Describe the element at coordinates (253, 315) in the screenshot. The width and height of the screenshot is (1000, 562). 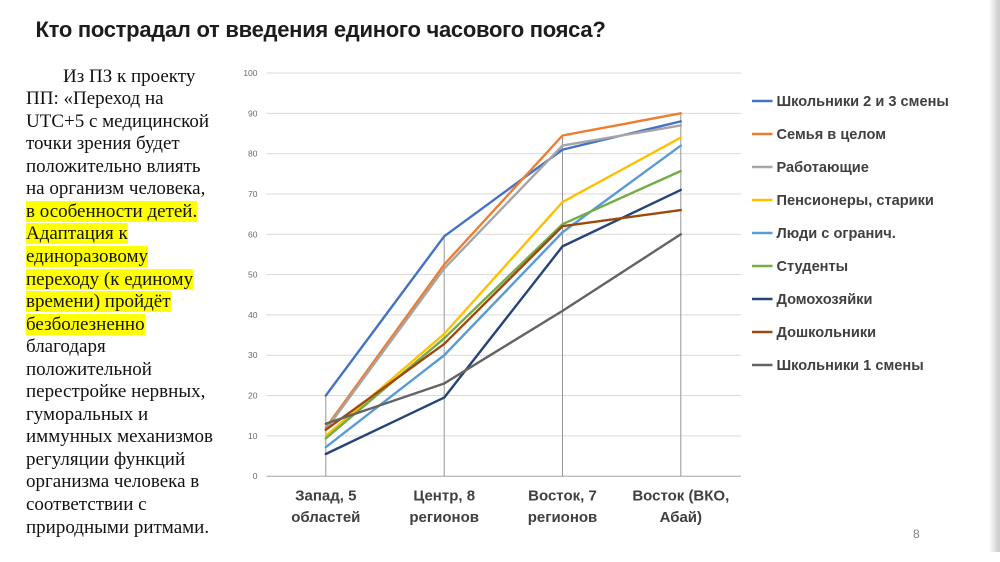
I see `svg-text: 40` at that location.